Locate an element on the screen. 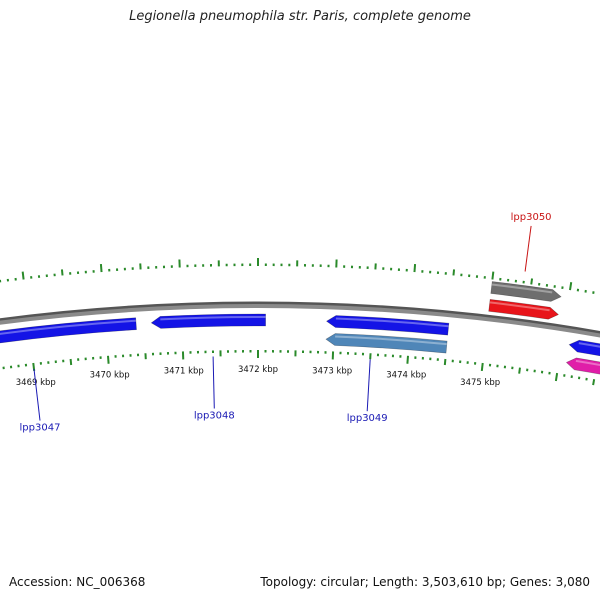 The image size is (600, 600). gene-next-gene-feature is located at coordinates (582, 372).